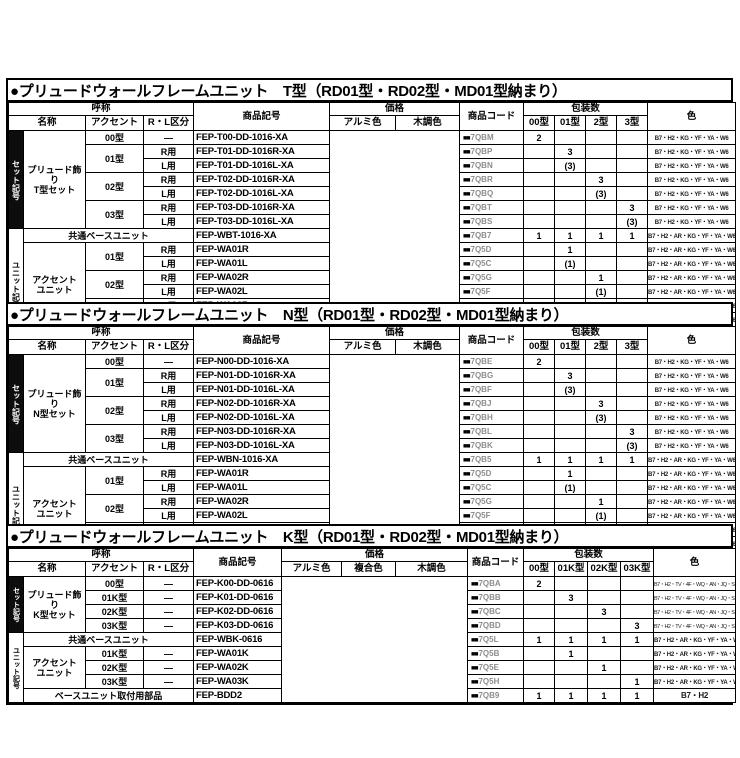  Describe the element at coordinates (47, 123) in the screenshot. I see `column-header: 名称` at that location.